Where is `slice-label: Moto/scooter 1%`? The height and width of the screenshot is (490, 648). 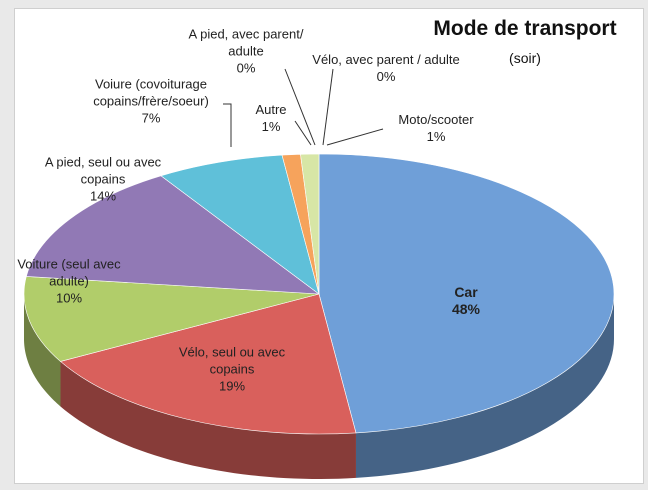
slice-label: Moto/scooter 1% is located at coordinates (436, 128).